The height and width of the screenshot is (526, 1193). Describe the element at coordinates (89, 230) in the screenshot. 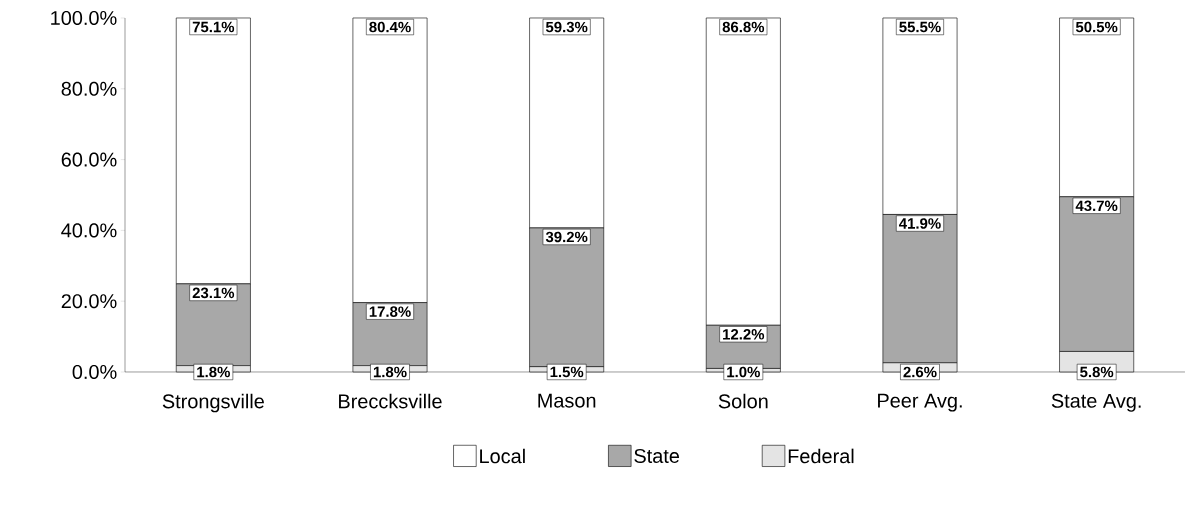

I see `y-tick-label: 40.0%` at that location.